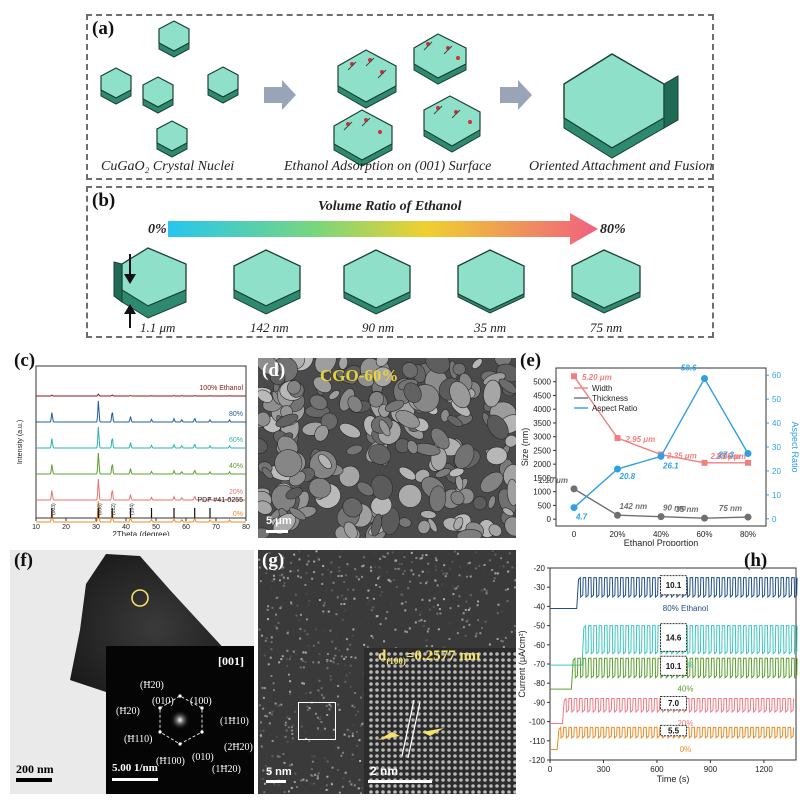 The image size is (800, 806). I want to click on xrd-xtick-label: 10, so click(36, 527).